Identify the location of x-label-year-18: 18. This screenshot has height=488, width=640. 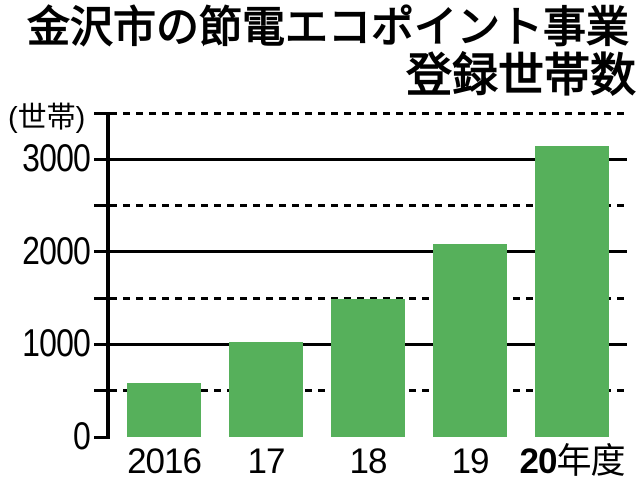
(368, 461).